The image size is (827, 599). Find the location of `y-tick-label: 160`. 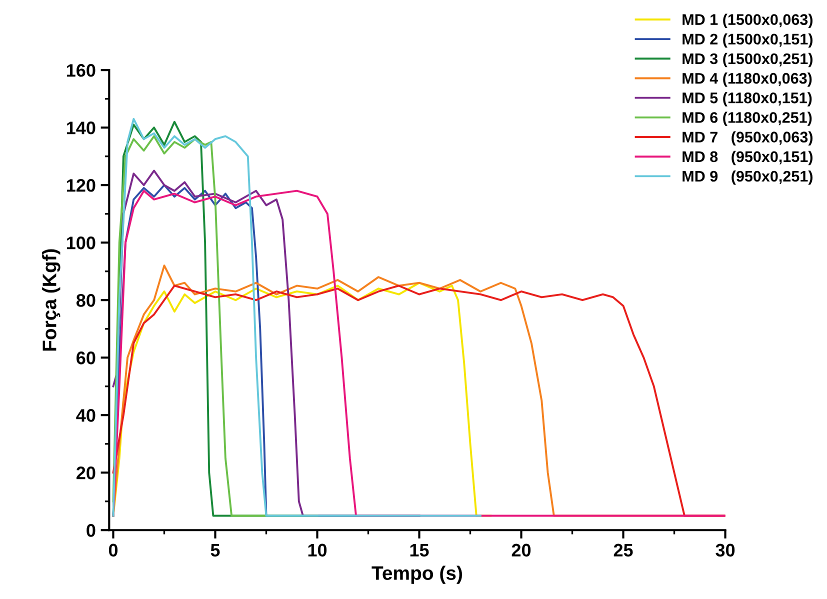

y-tick-label: 160 is located at coordinates (81, 70).